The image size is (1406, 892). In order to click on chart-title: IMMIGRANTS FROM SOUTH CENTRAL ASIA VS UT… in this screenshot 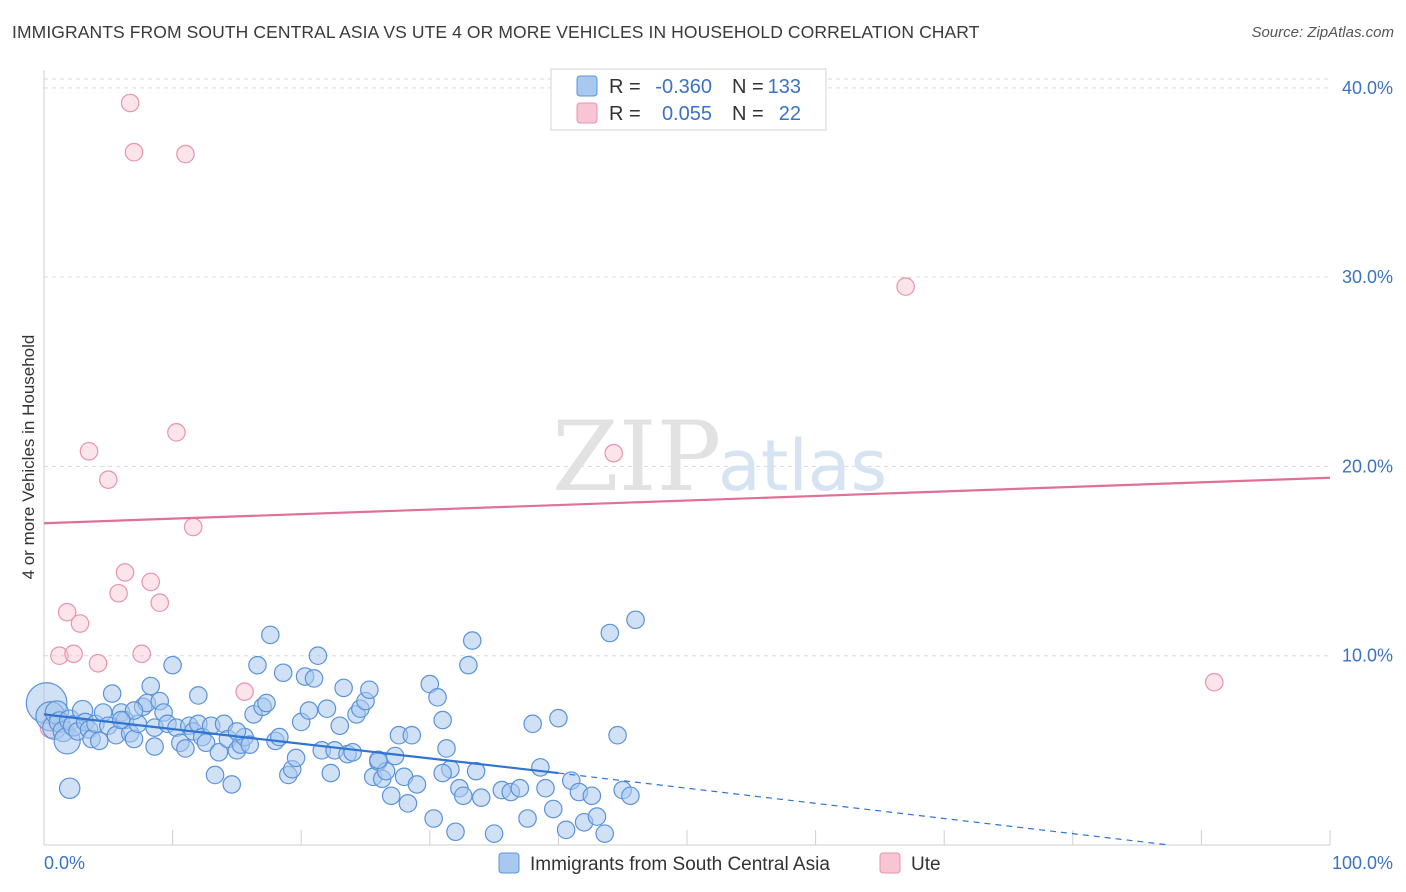, I will do `click(496, 32)`.